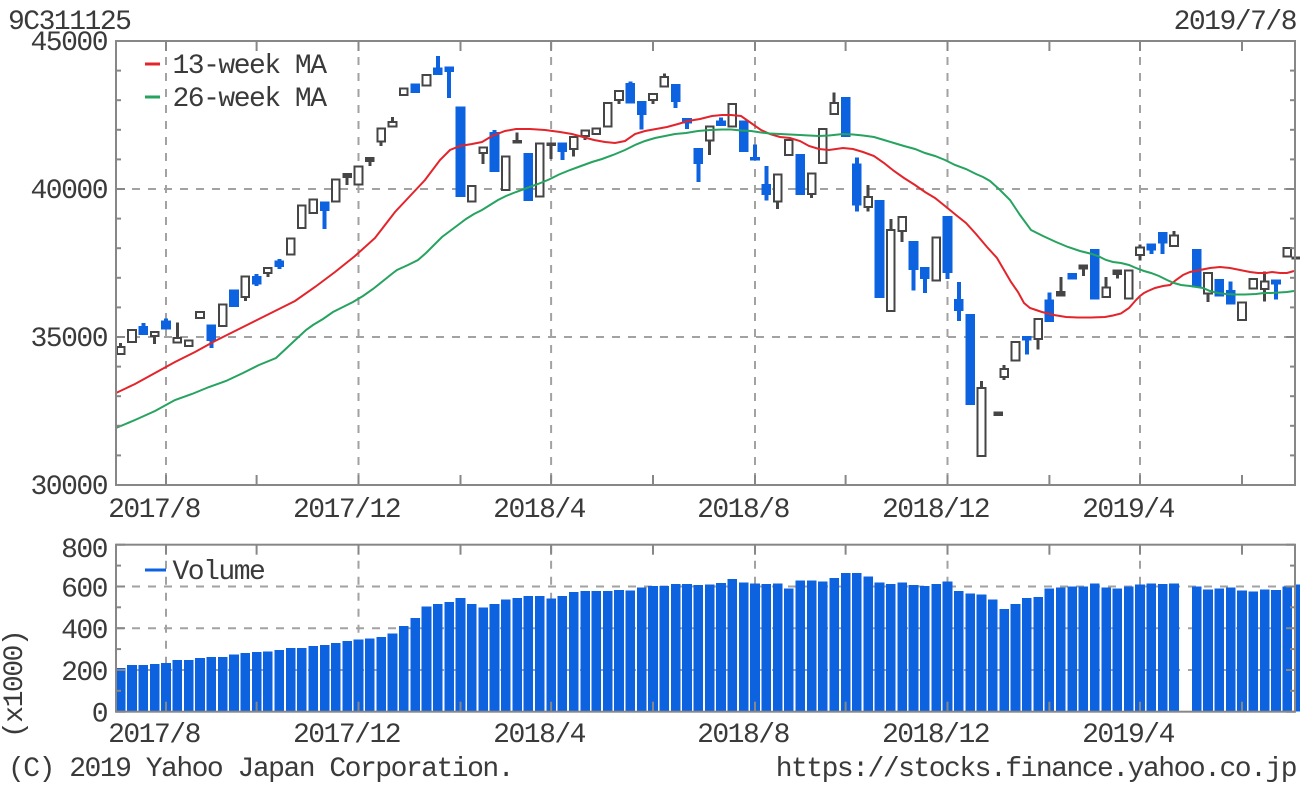 The image size is (1300, 787). What do you see at coordinates (1036, 769) in the screenshot?
I see `svg-text:https://stocks.finance.yahoo.c: https://stocks.finance.yahoo.co.jp` at bounding box center [1036, 769].